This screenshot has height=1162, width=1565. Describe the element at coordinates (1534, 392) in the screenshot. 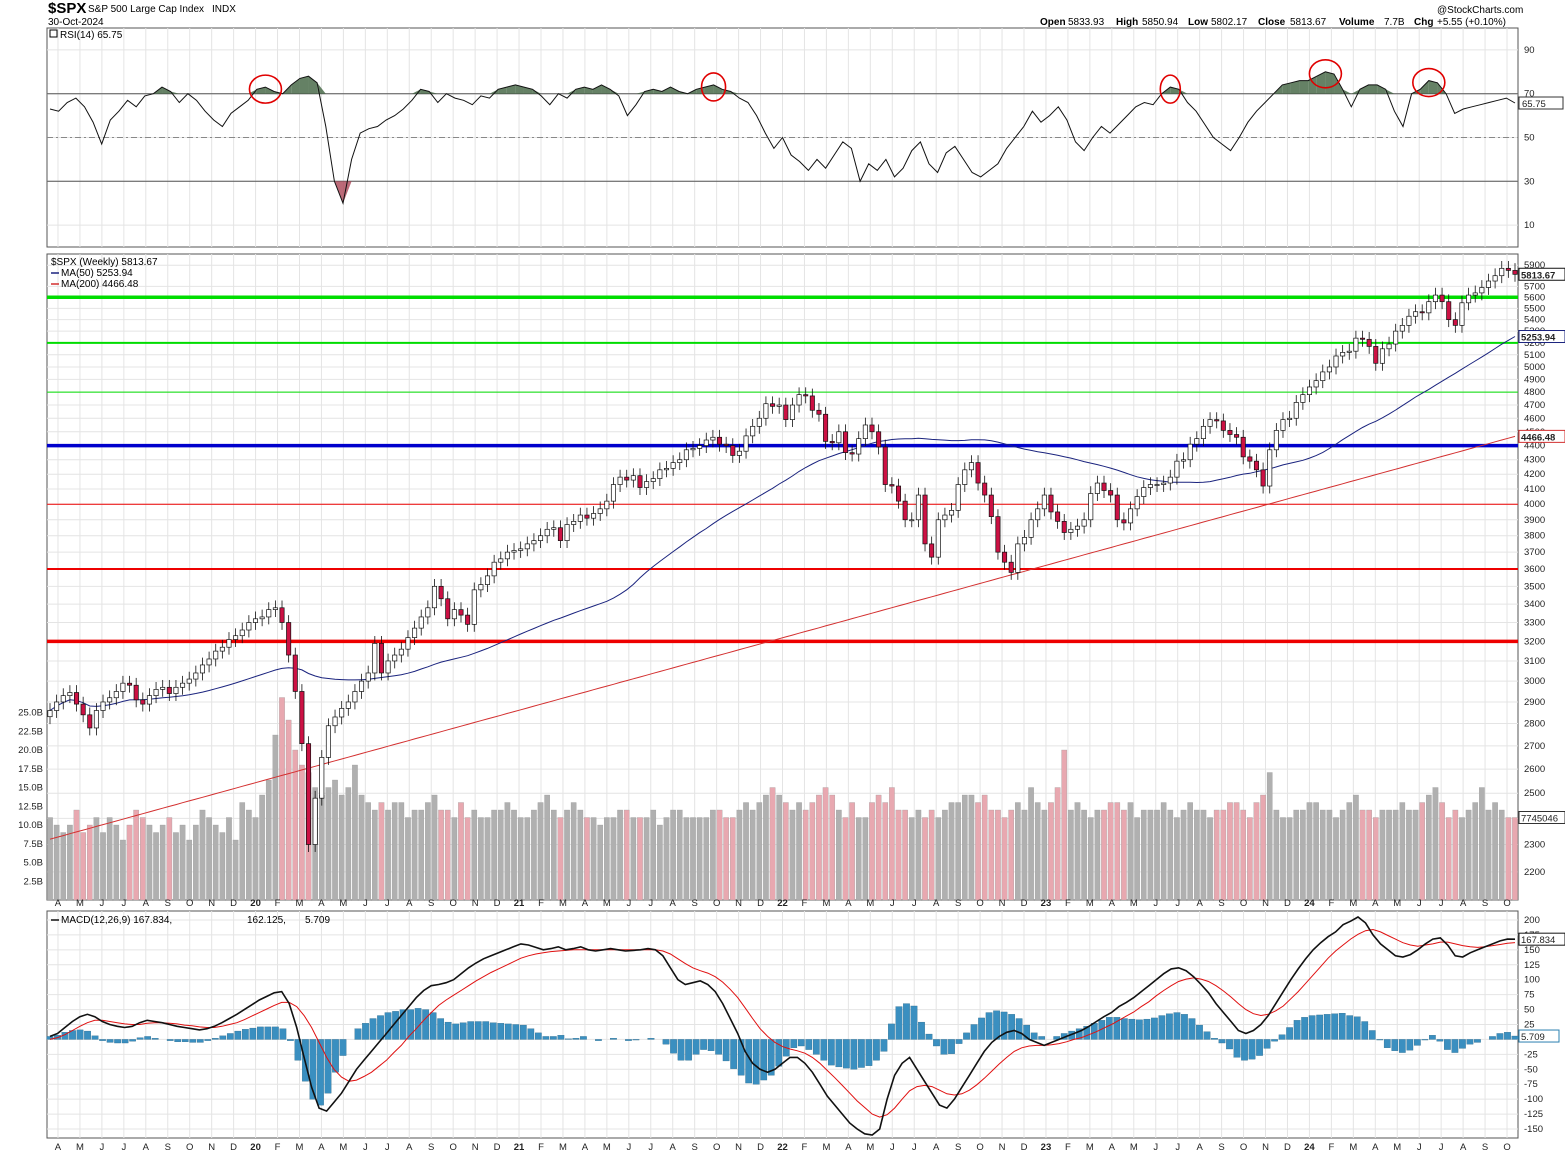

I see `price-tick-label: 4800` at that location.